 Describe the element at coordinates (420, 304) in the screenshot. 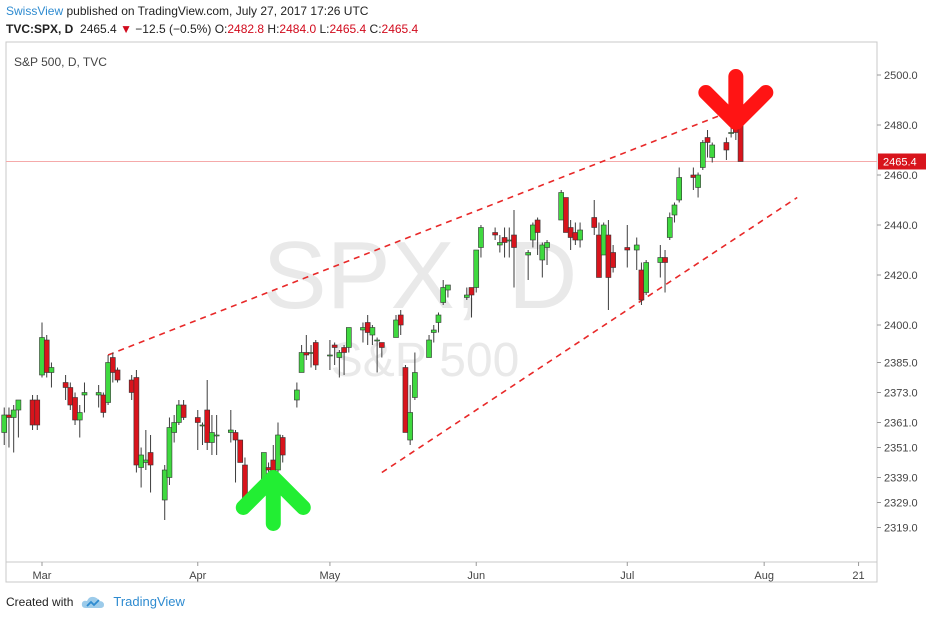

I see `watermark: SPX, D S&P 500` at that location.